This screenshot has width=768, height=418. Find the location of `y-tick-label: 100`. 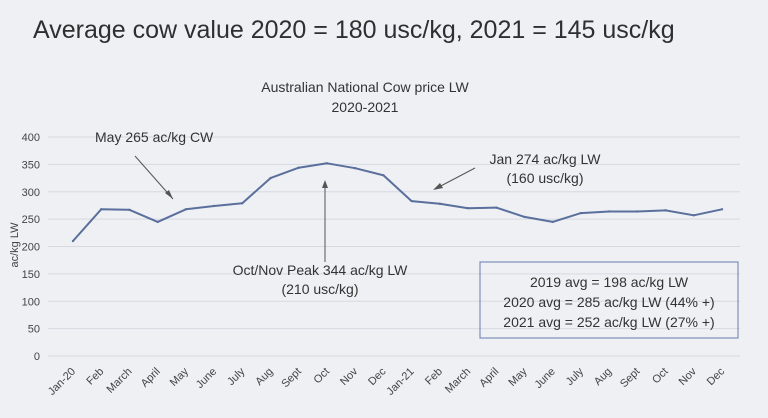

y-tick-label: 100 is located at coordinates (31, 302).